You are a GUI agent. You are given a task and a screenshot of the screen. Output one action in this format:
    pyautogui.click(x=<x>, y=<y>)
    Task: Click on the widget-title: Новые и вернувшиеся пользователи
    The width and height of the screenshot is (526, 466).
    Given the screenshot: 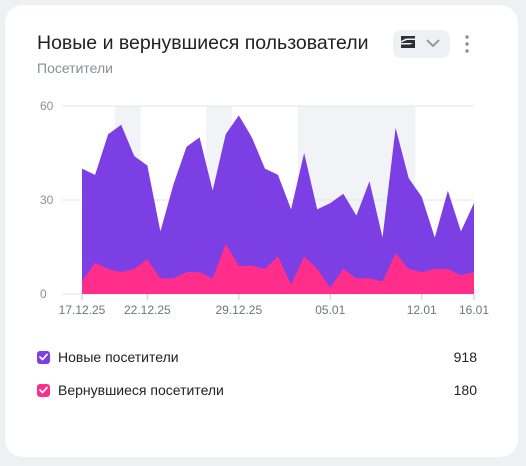 What is the action you would take?
    pyautogui.click(x=203, y=43)
    